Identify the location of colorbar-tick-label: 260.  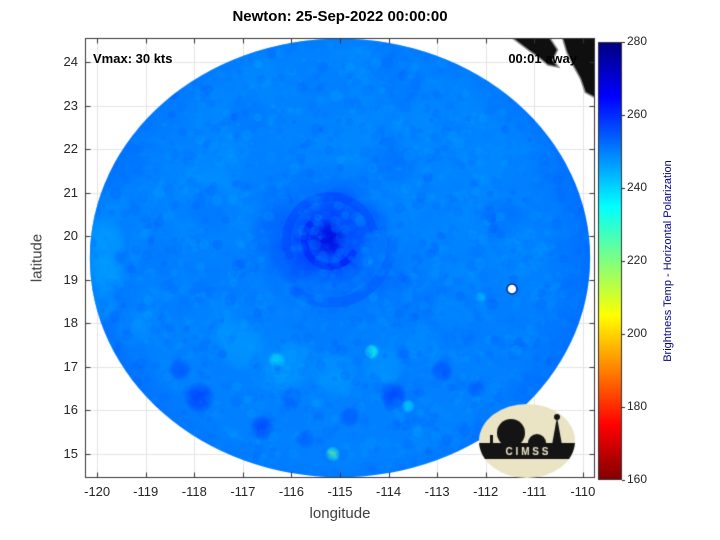
(637, 114).